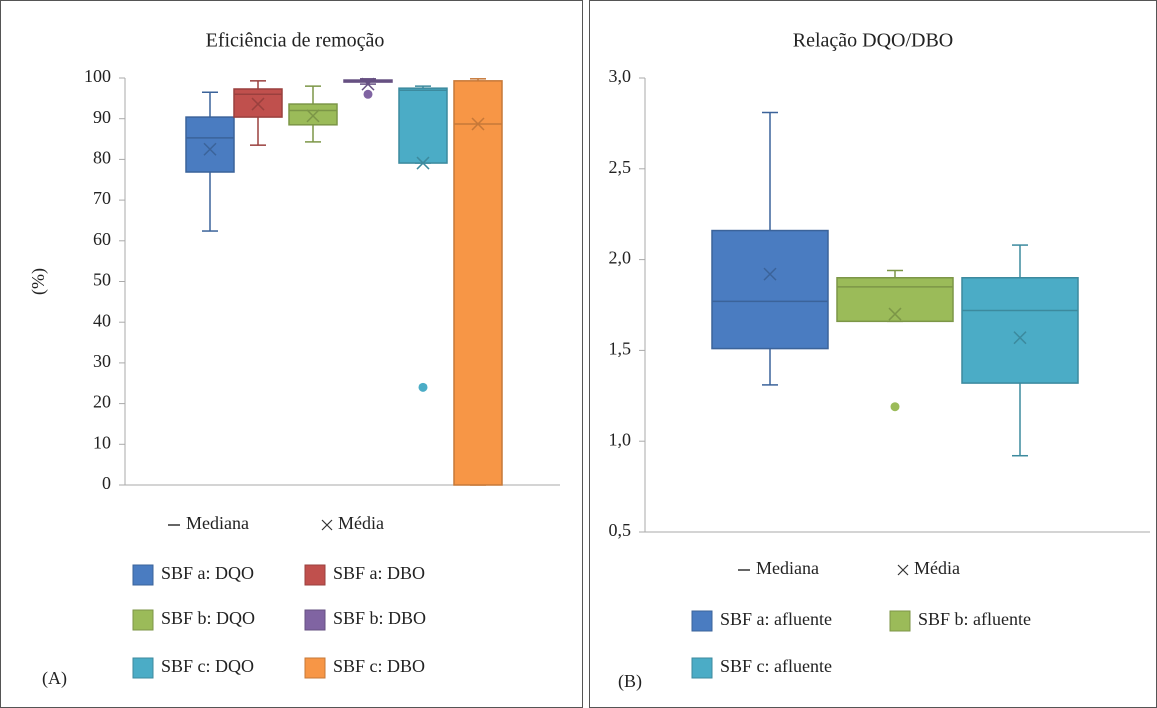 Image resolution: width=1157 pixels, height=708 pixels. What do you see at coordinates (97, 76) in the screenshot?
I see `y-tick-label: 100` at bounding box center [97, 76].